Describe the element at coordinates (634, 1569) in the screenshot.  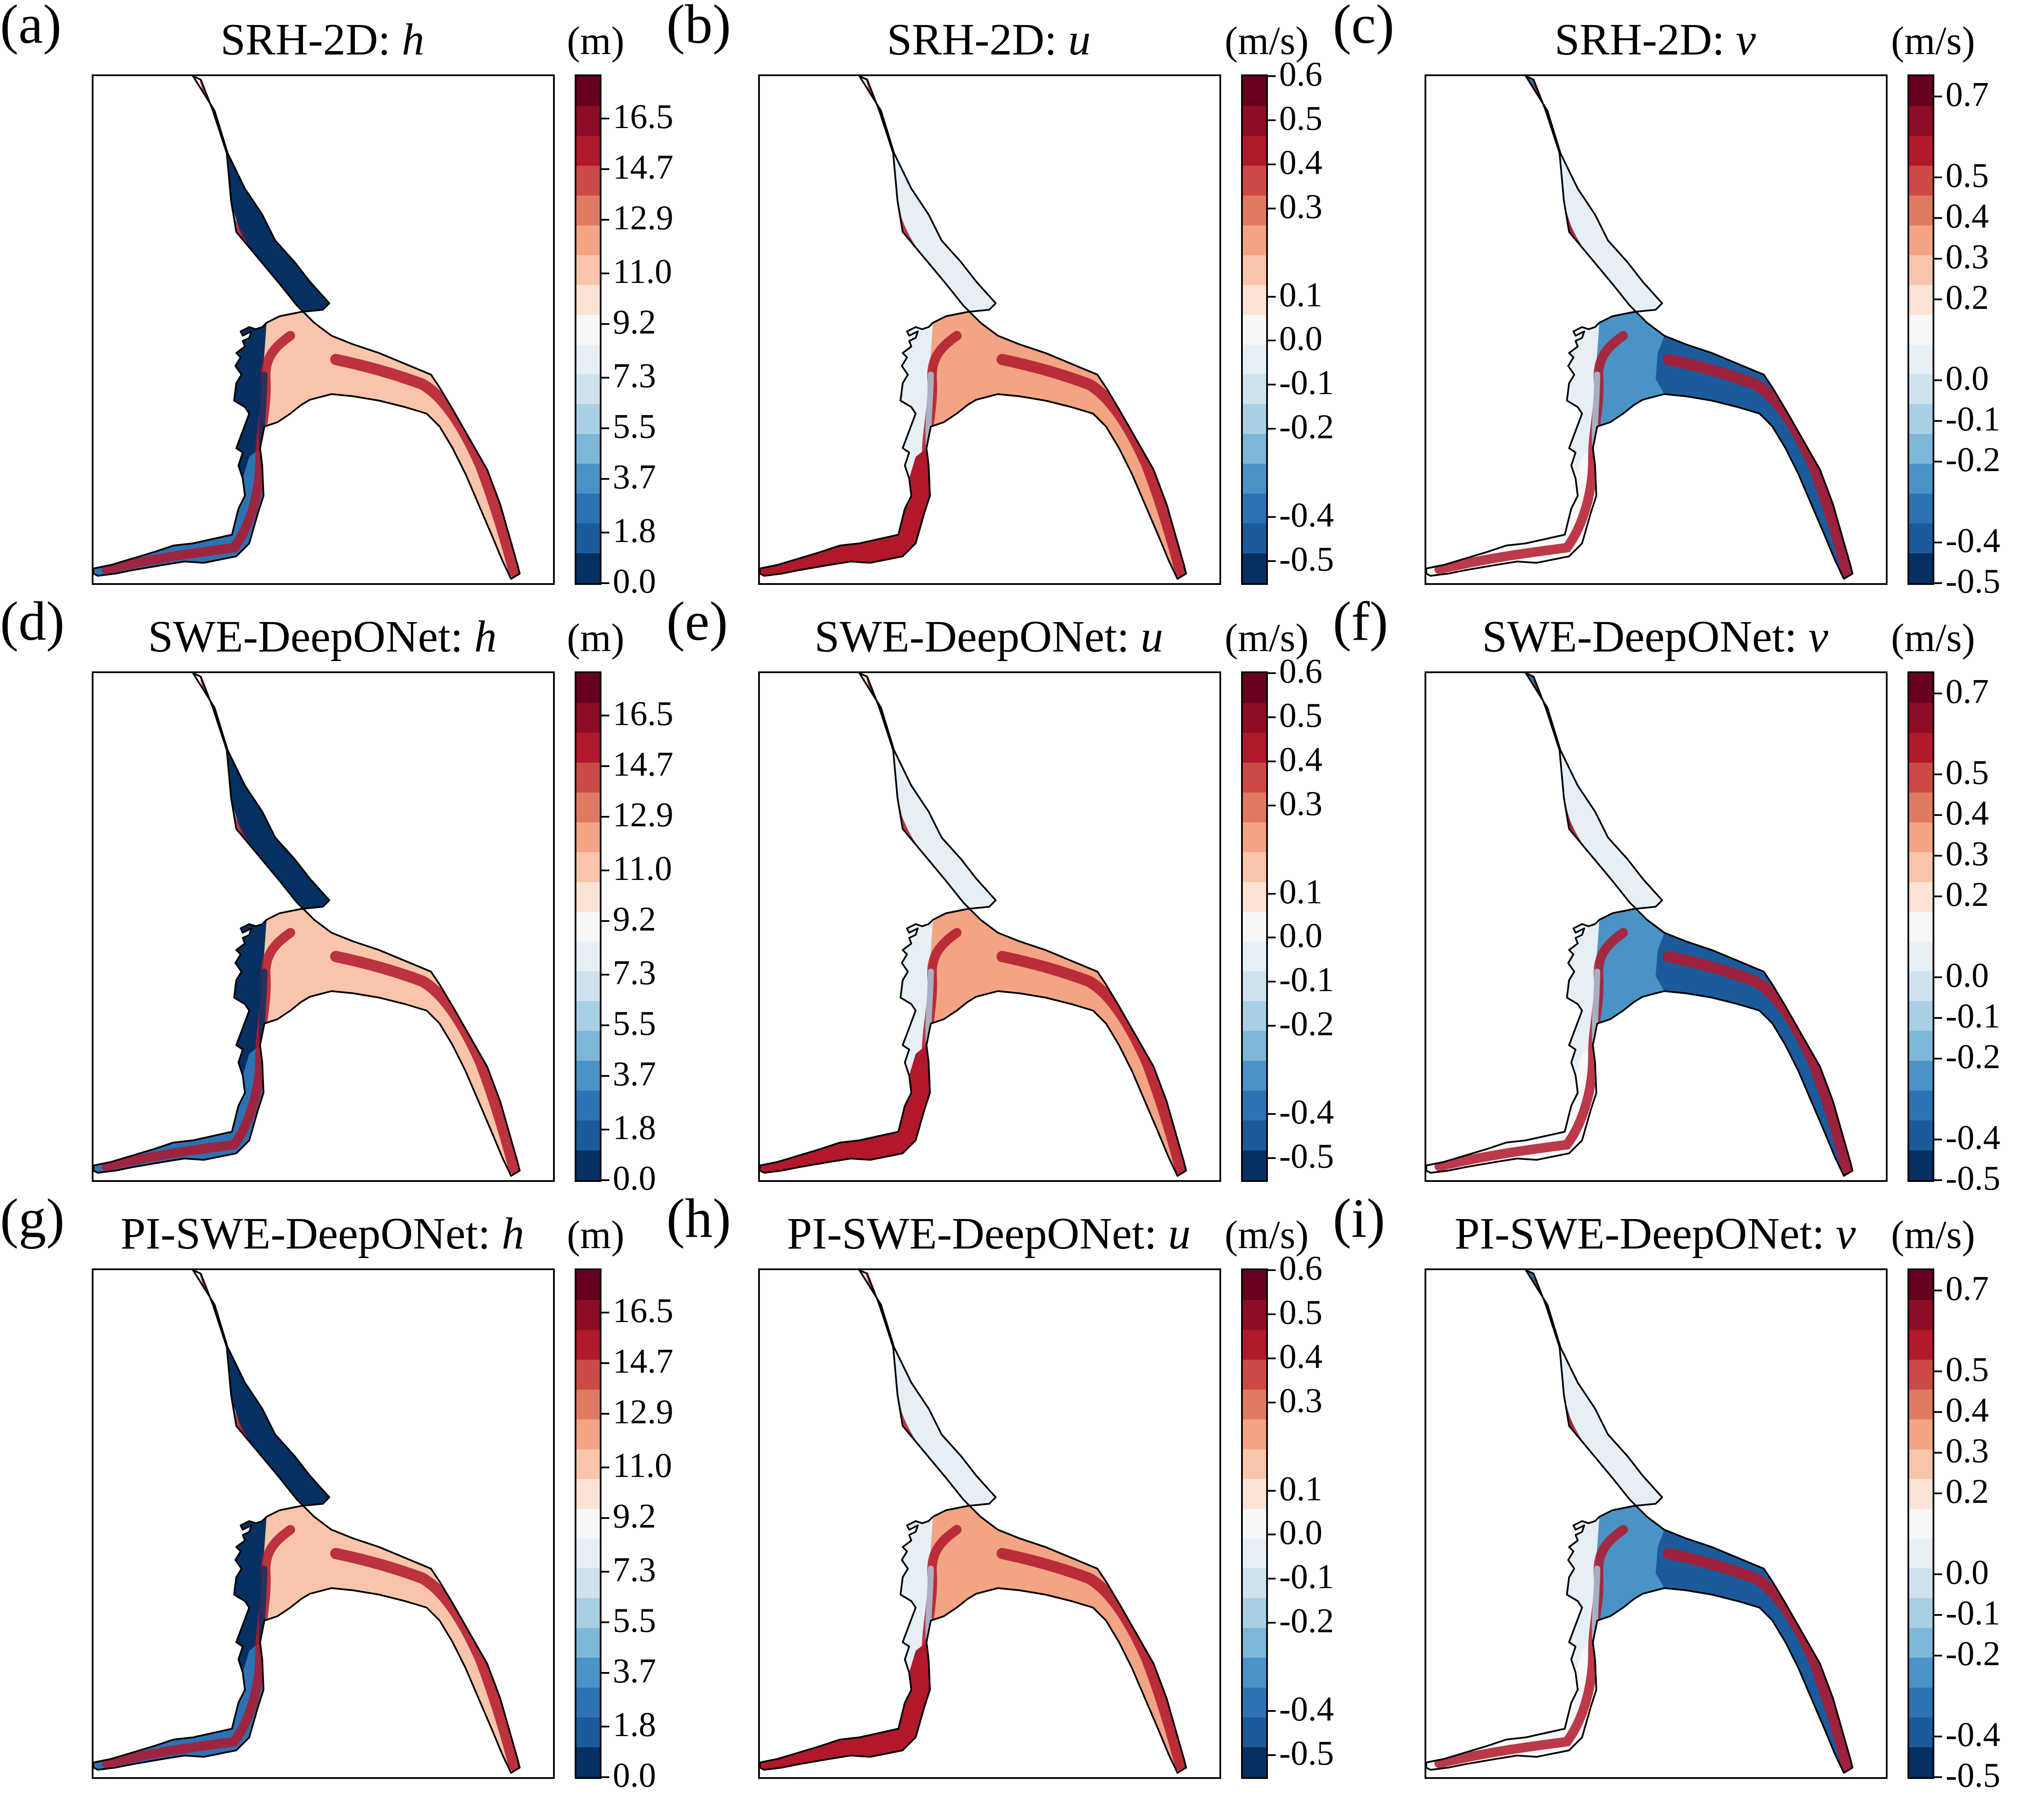
I see `colorbar-tick-label: 7.3` at that location.